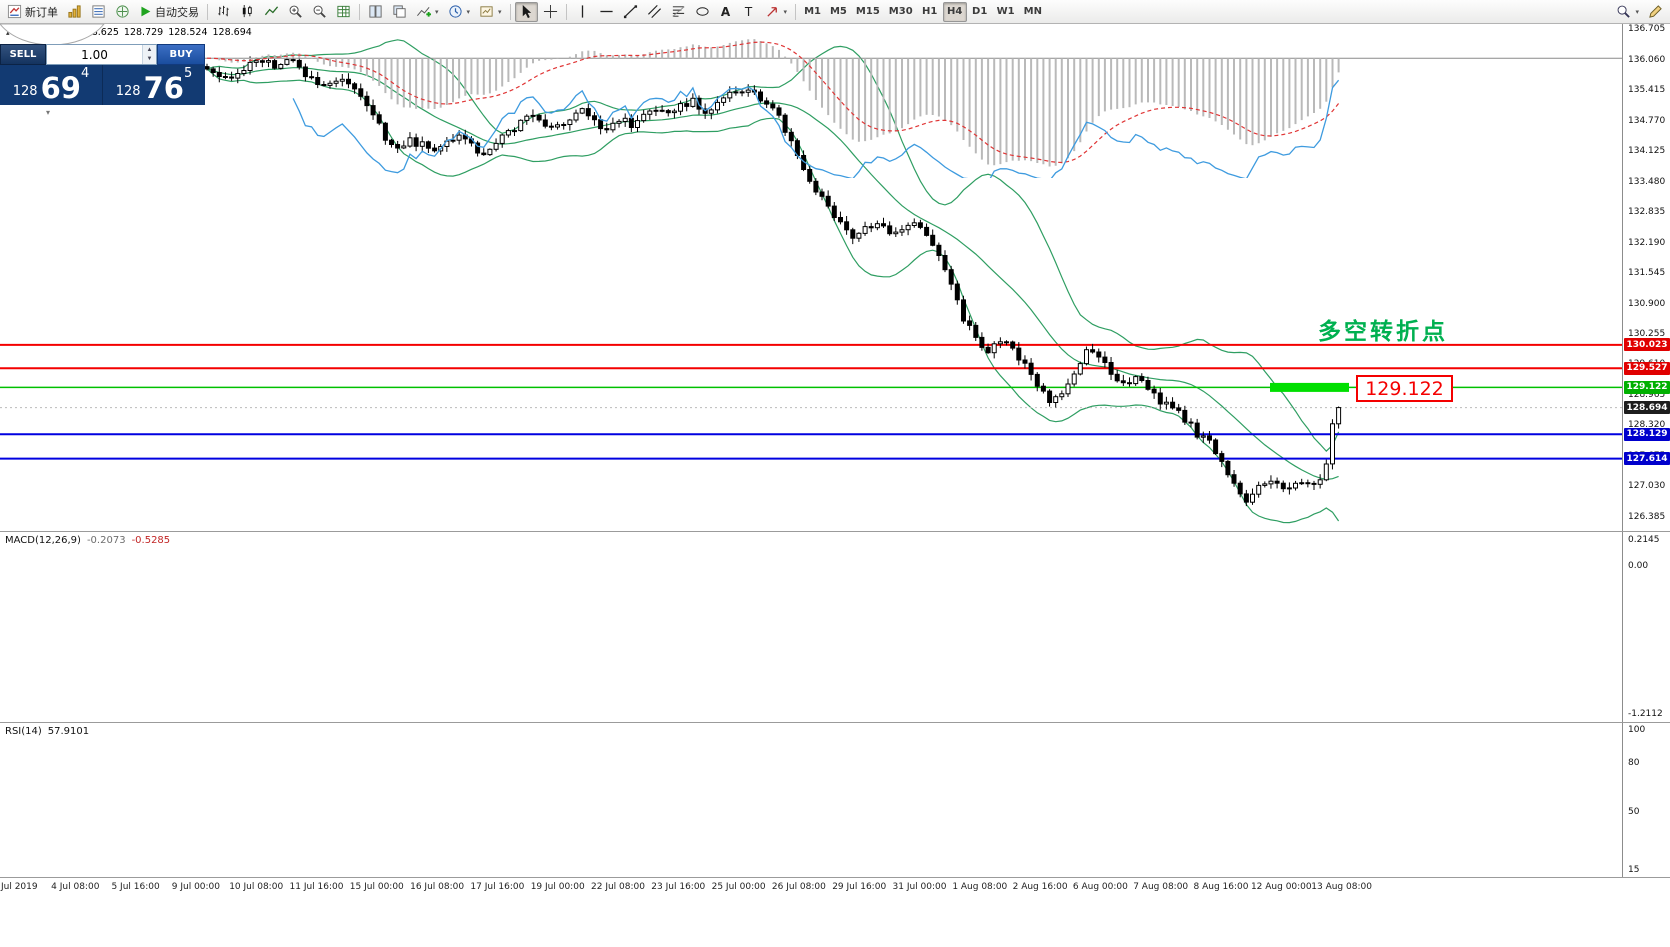 The image size is (1670, 947). I want to click on time-label: 15 Jul 00:00, so click(376, 887).